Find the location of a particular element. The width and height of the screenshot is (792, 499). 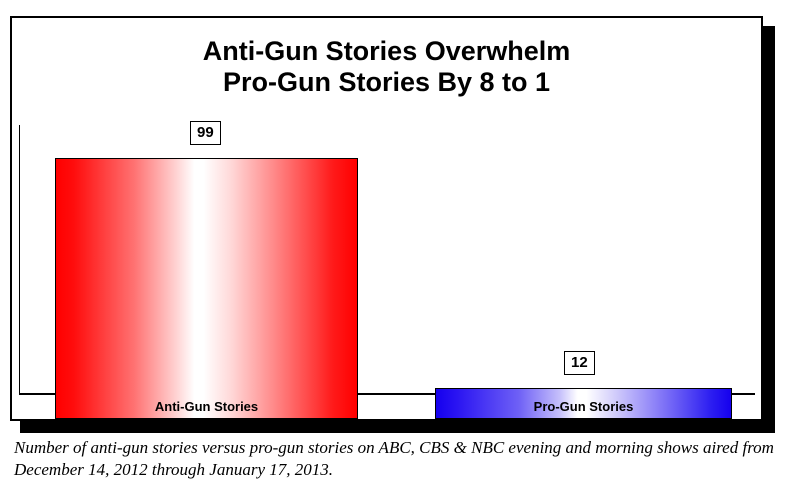

category-label-pro-gun-stories: Pro-Gun Stories is located at coordinates (583, 406).